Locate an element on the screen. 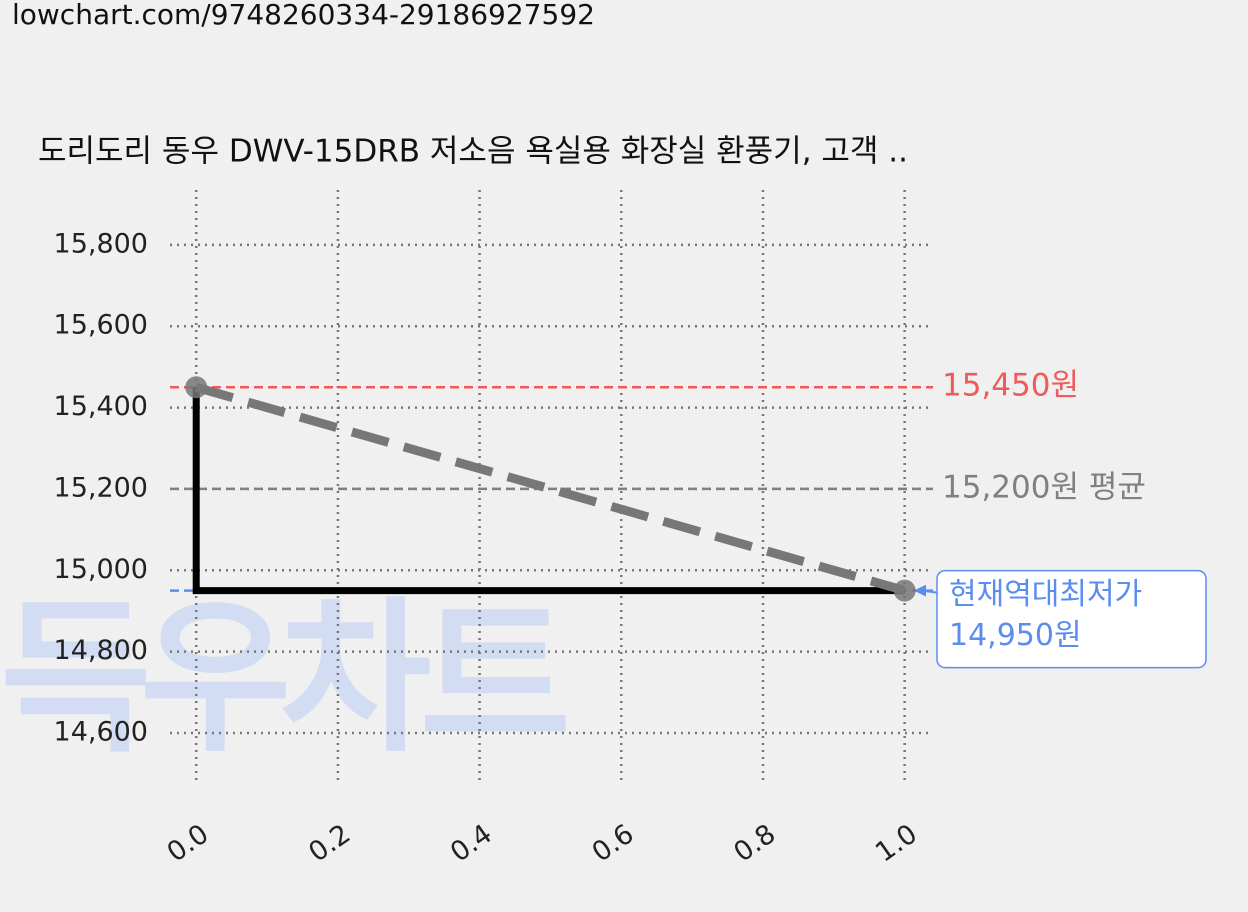 This screenshot has width=1248, height=912. x-tick-label: 0.0 is located at coordinates (188, 843).